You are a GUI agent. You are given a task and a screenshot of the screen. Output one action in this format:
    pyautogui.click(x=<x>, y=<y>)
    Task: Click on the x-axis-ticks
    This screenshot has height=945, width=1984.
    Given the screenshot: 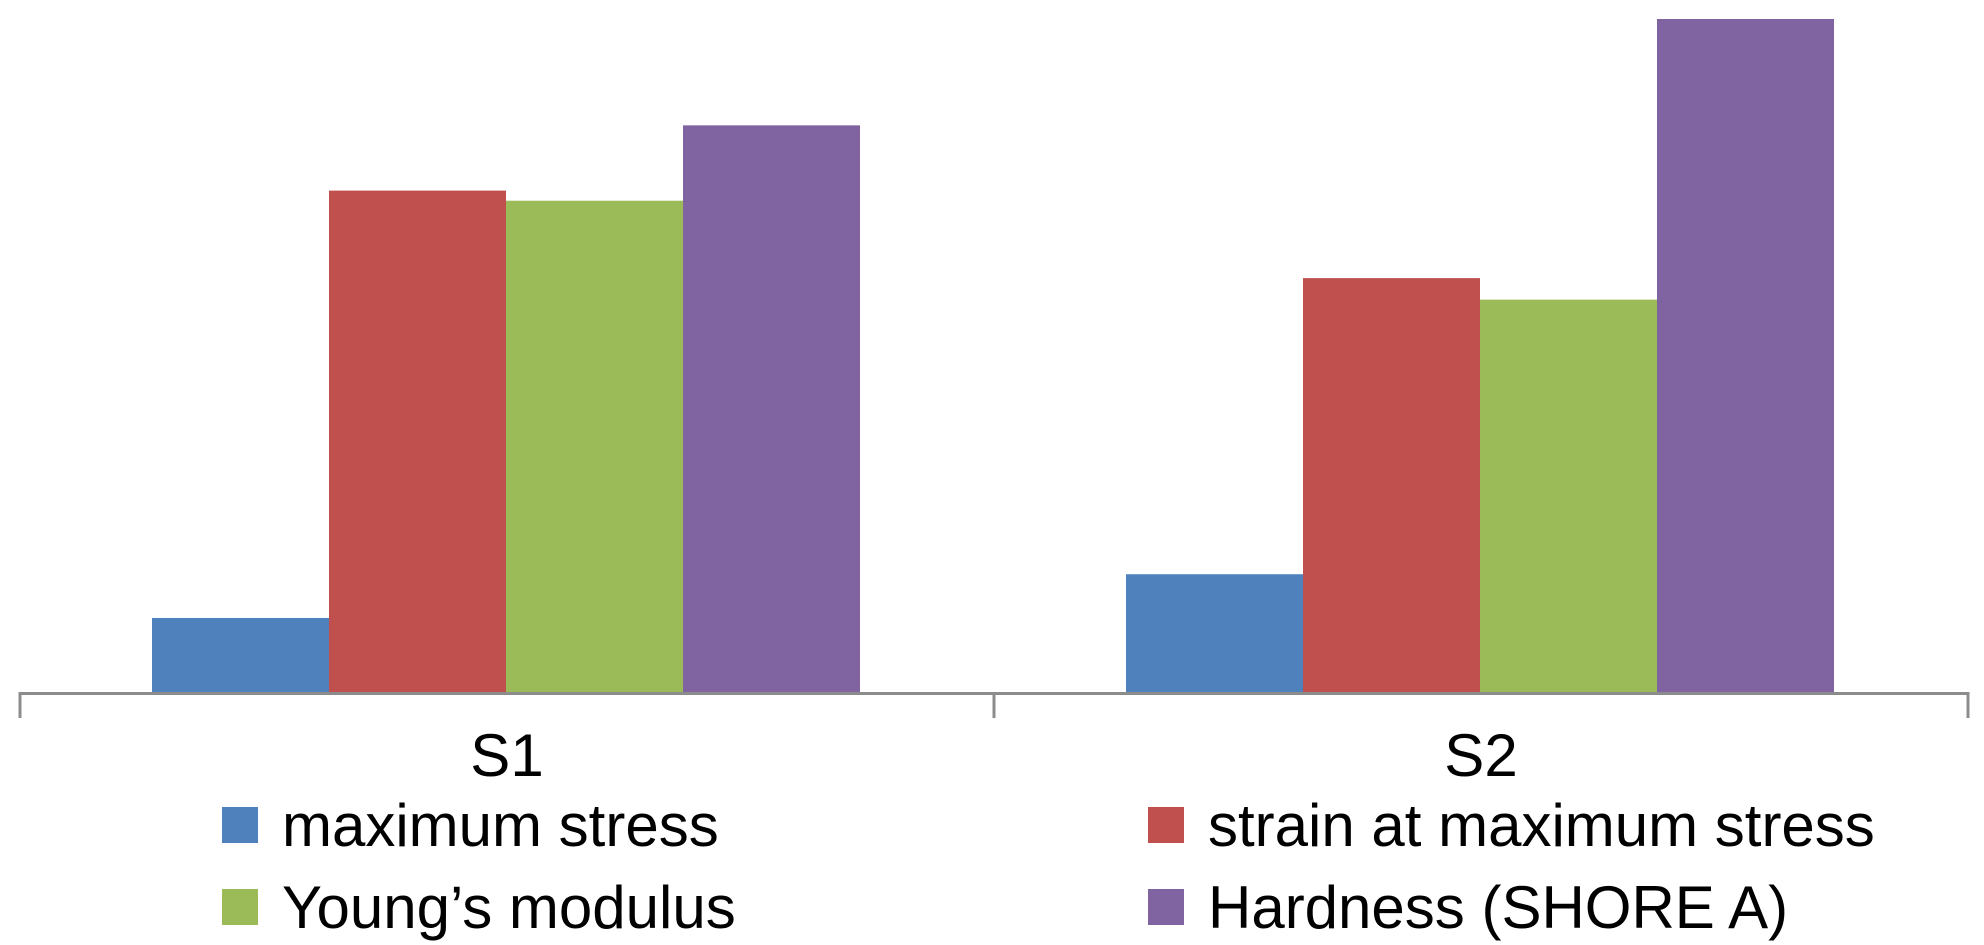 What is the action you would take?
    pyautogui.click(x=994, y=705)
    